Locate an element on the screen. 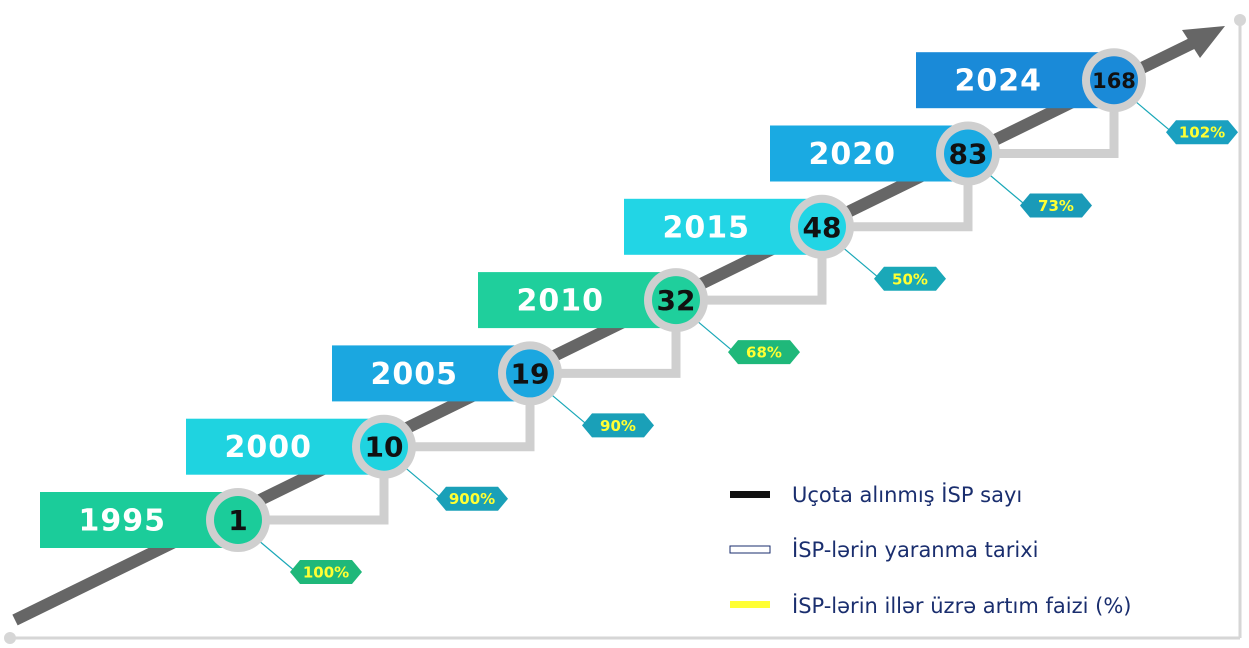  year-label: 2005 is located at coordinates (415, 374).